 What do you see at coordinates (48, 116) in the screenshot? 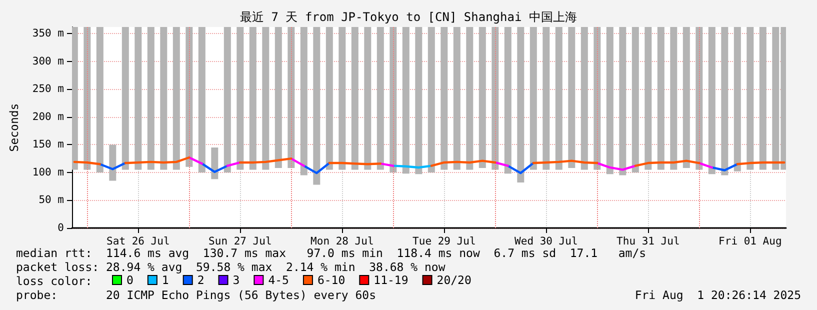
I see `y-tick-label: 200 m` at bounding box center [48, 116].